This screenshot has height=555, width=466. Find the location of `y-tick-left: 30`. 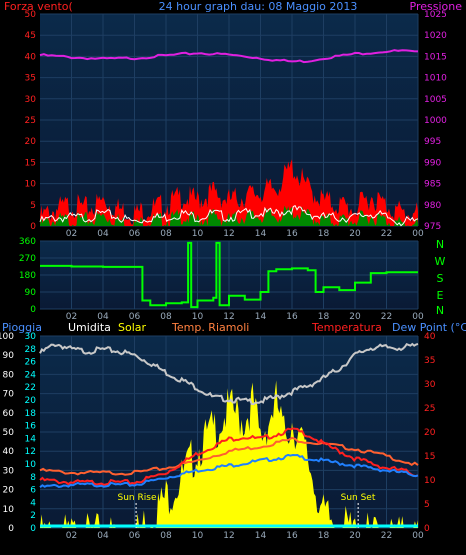

y-tick-left: 30 is located at coordinates (31, 100).